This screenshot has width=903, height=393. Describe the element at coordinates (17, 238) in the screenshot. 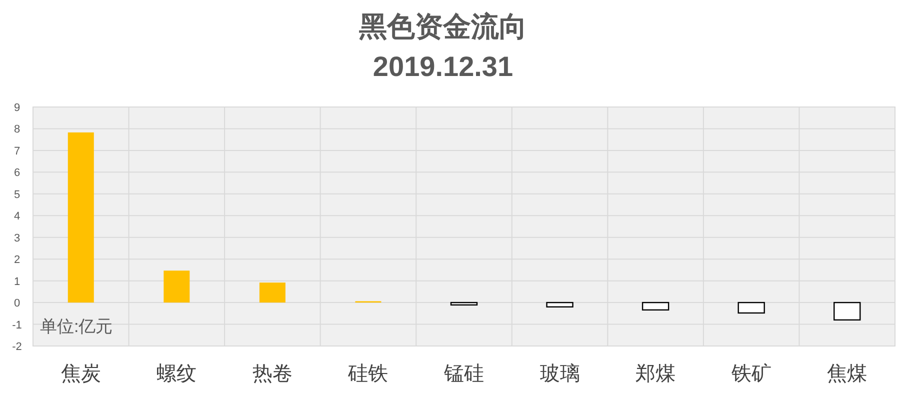

I see `y-tick-label: 3` at that location.